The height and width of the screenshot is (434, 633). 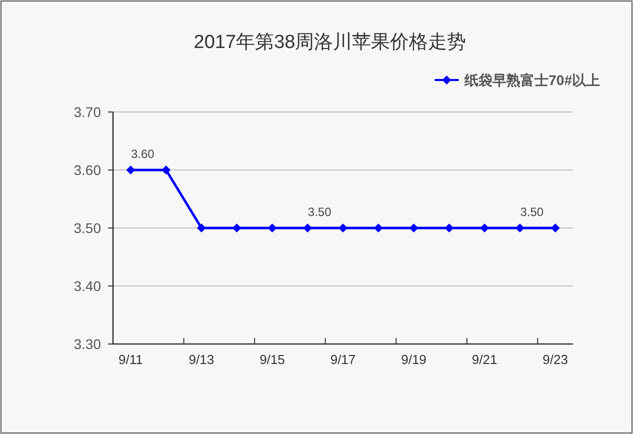 I want to click on x-tick-label: 9/11, so click(x=130, y=359).